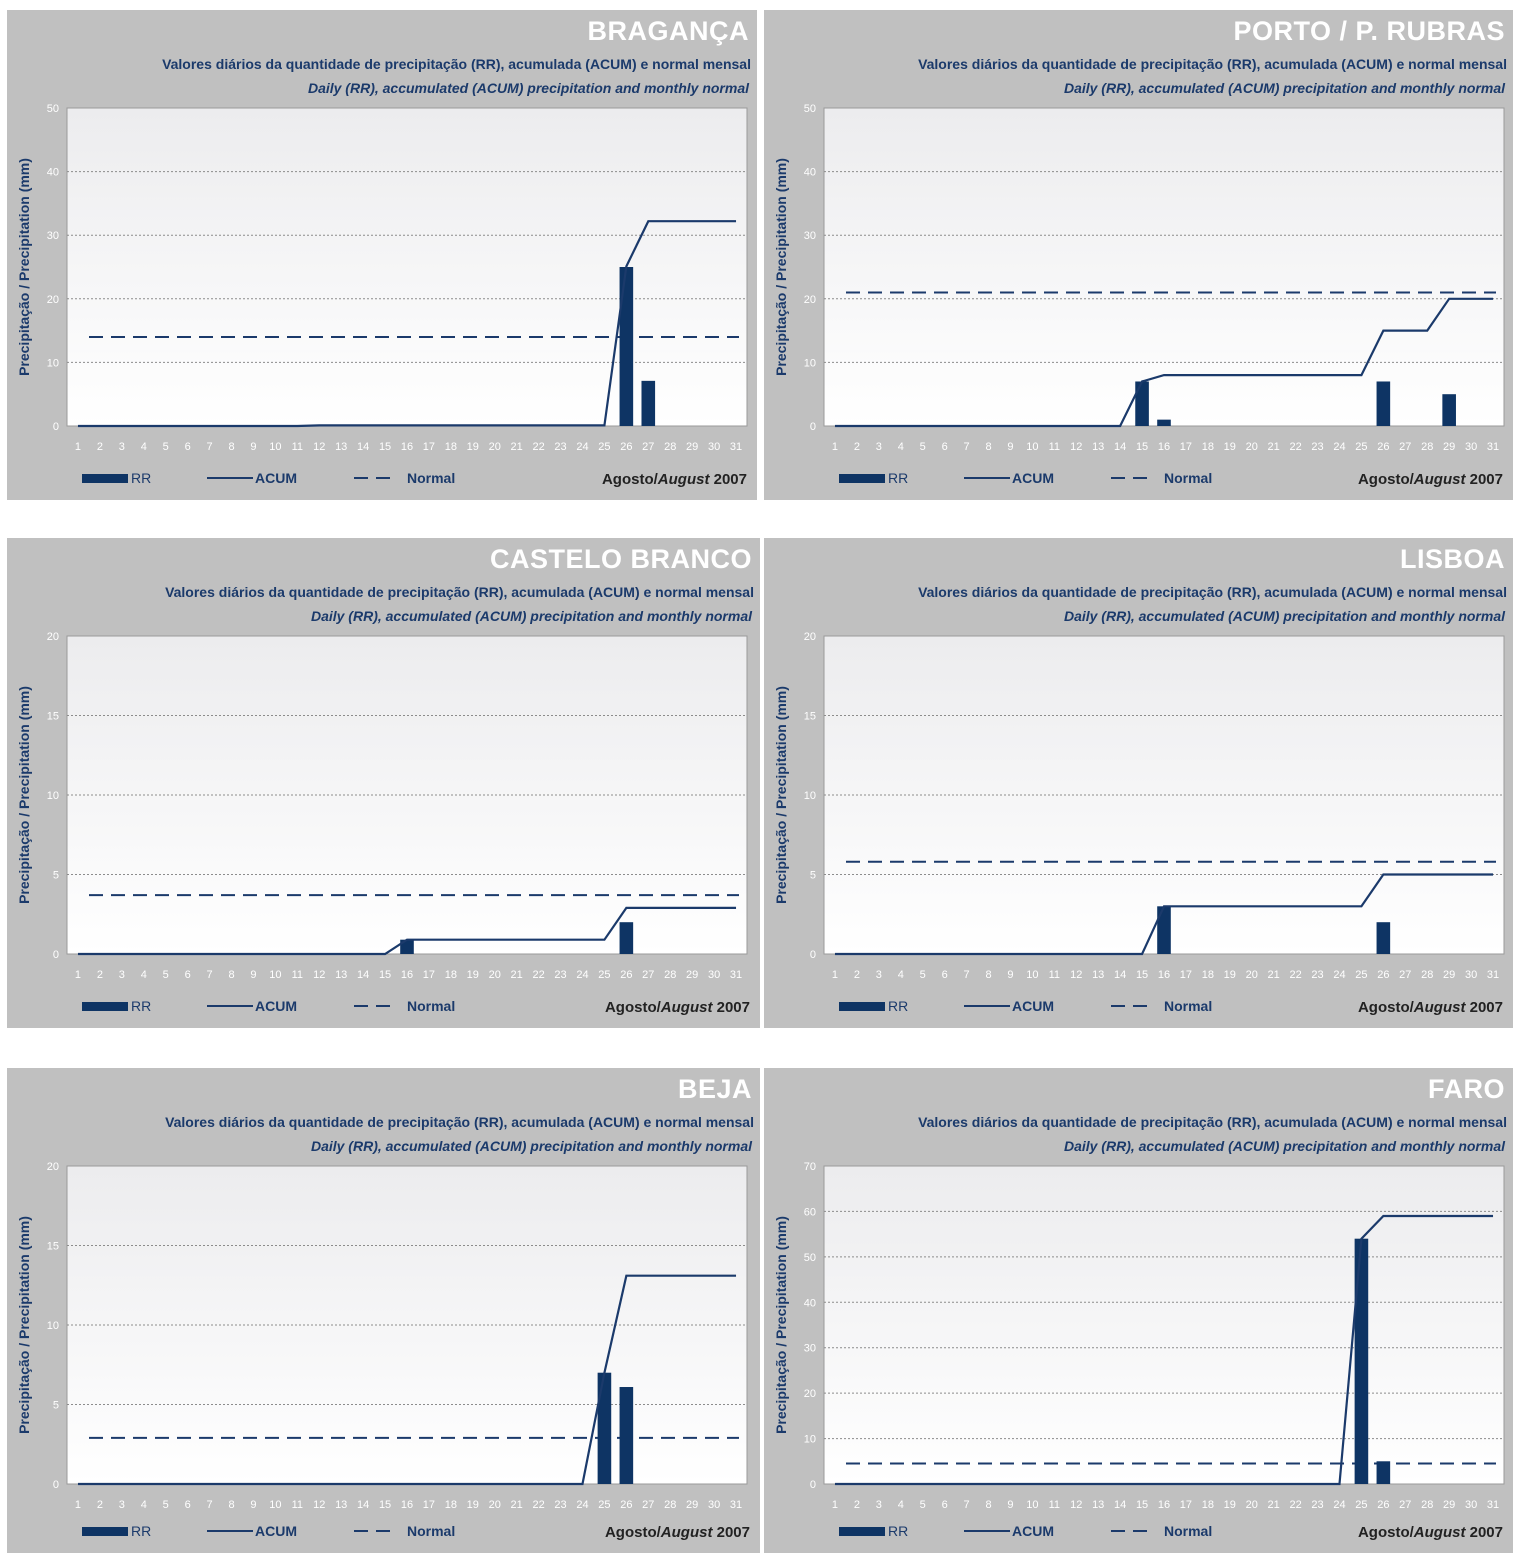 The image size is (1513, 1553). What do you see at coordinates (1449, 975) in the screenshot?
I see `x-tick-label: 29` at bounding box center [1449, 975].